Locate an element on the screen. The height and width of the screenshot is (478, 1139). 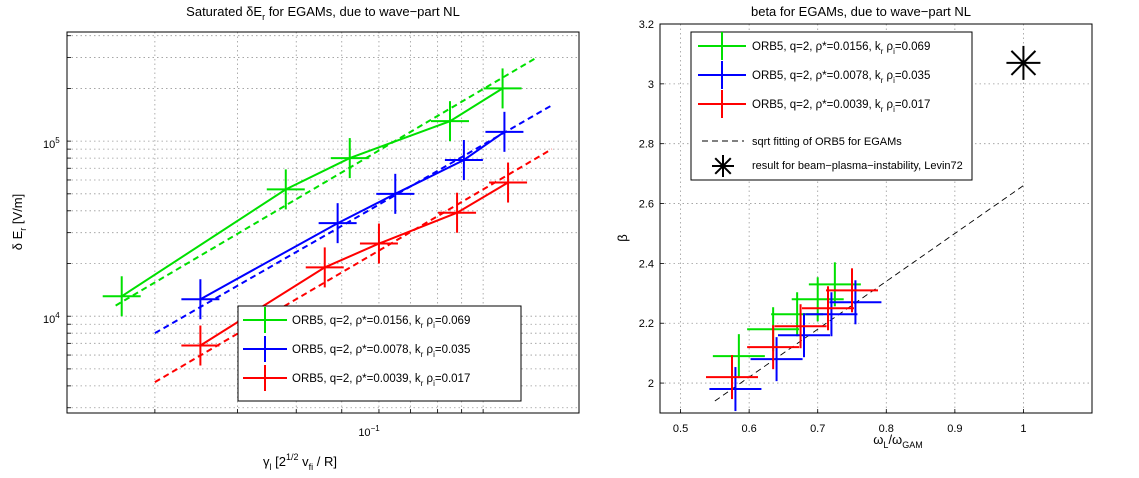
right-y-axis-label: β is located at coordinates (622, 237).